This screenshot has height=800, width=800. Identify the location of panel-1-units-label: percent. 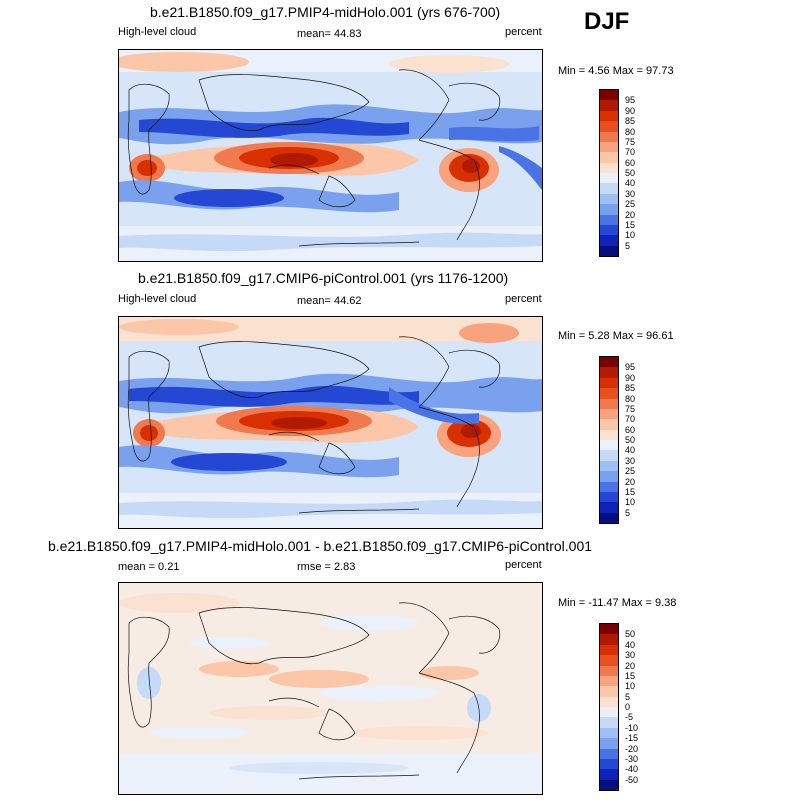
(523, 32).